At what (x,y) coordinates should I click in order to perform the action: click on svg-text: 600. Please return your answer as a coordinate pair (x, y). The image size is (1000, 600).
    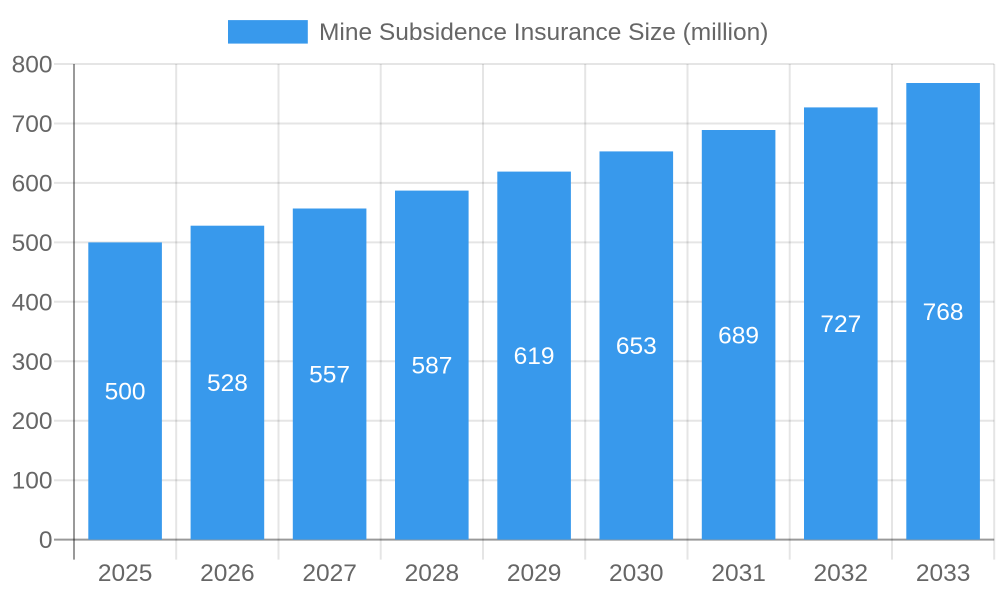
    Looking at the image, I should click on (32, 183).